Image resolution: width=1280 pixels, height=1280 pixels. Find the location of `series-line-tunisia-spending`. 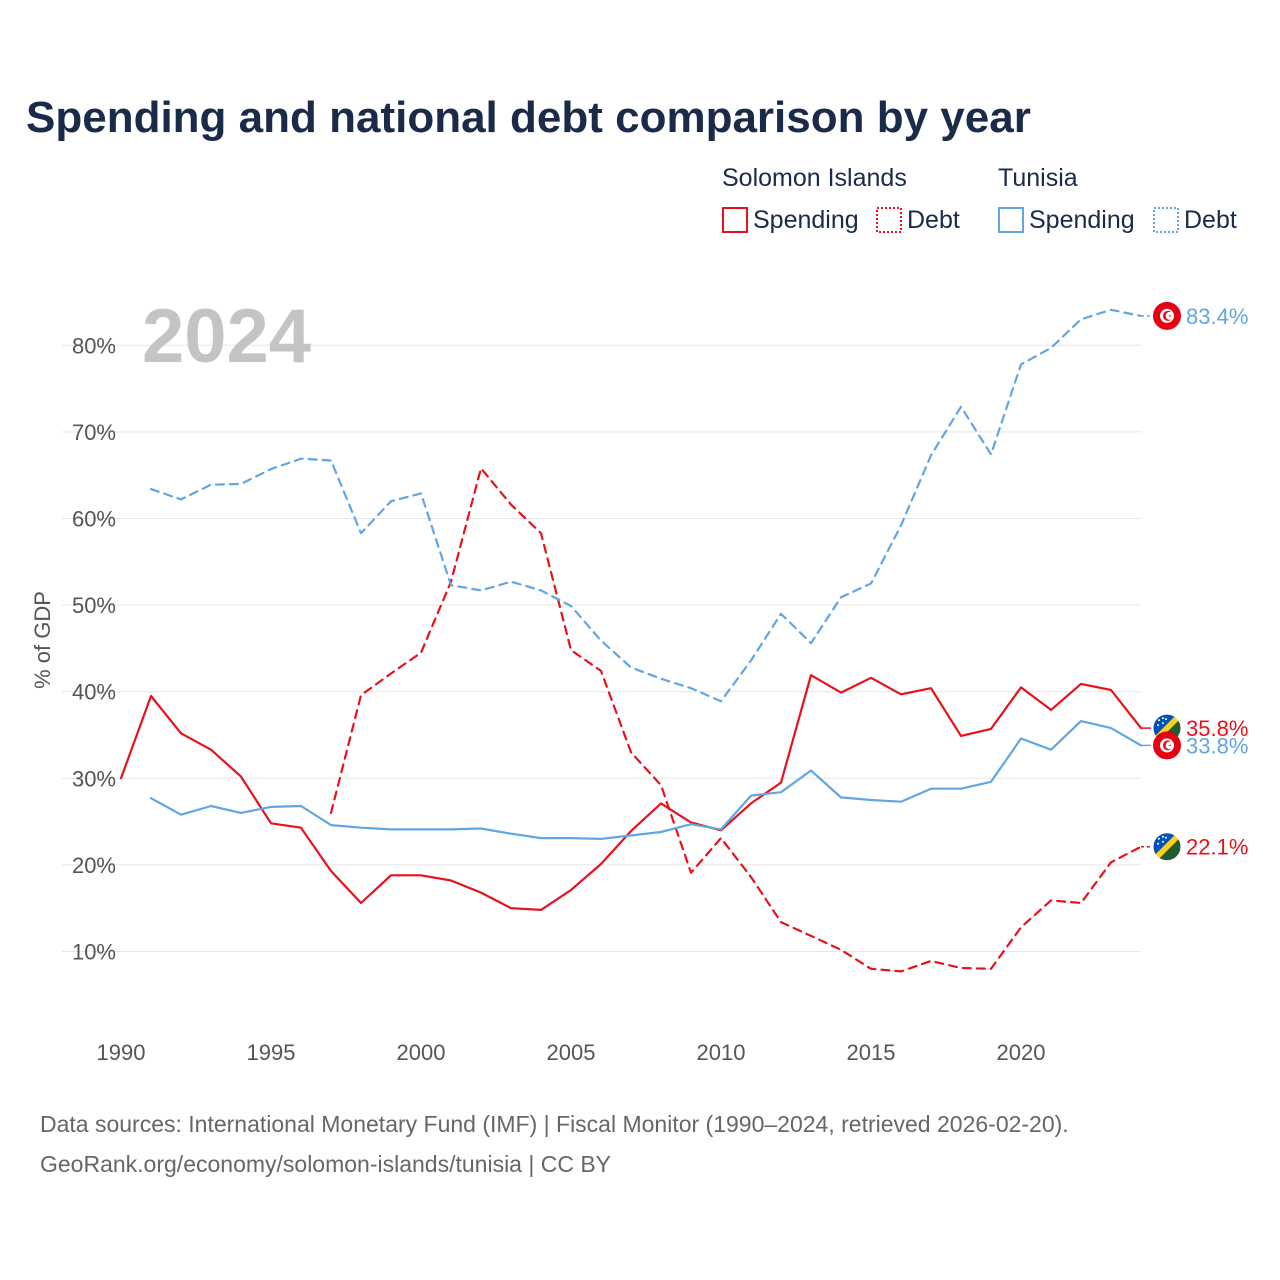

series-line-tunisia-spending is located at coordinates (646, 780).